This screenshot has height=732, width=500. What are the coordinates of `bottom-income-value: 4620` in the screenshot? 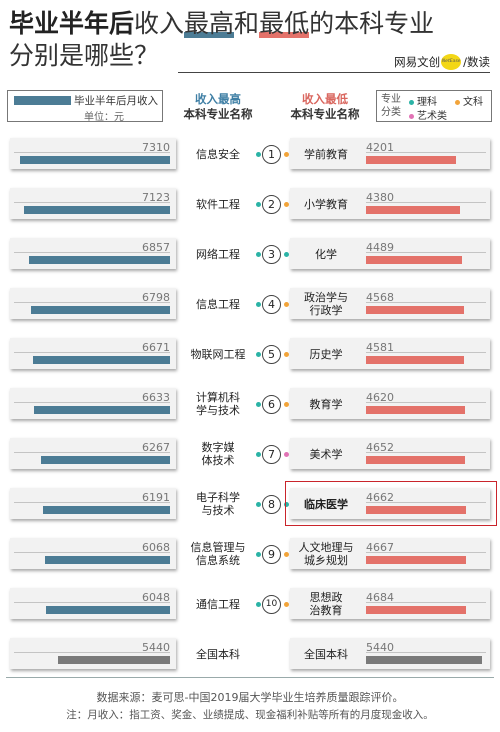 It's located at (380, 397).